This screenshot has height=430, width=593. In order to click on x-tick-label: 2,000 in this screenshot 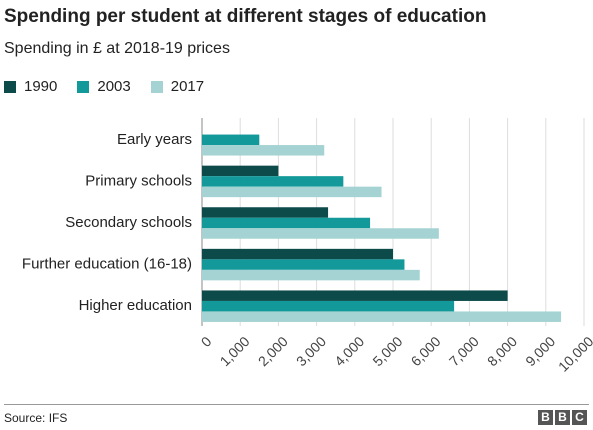, I will do `click(273, 351)`.